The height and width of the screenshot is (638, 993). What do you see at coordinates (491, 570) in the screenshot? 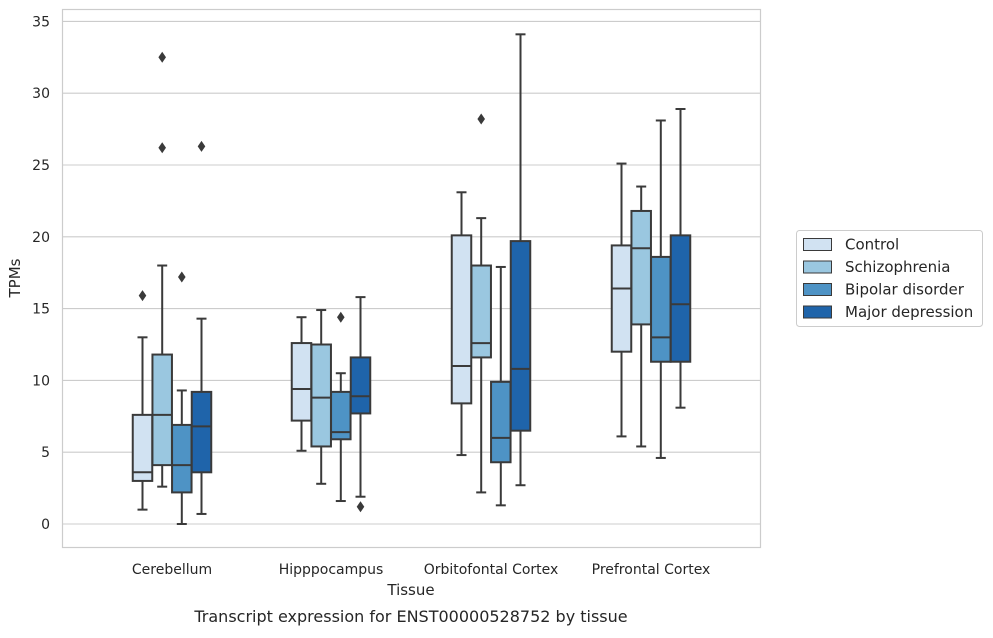
I see `x-tick-label: Orbitofontal Cortex` at bounding box center [491, 570].